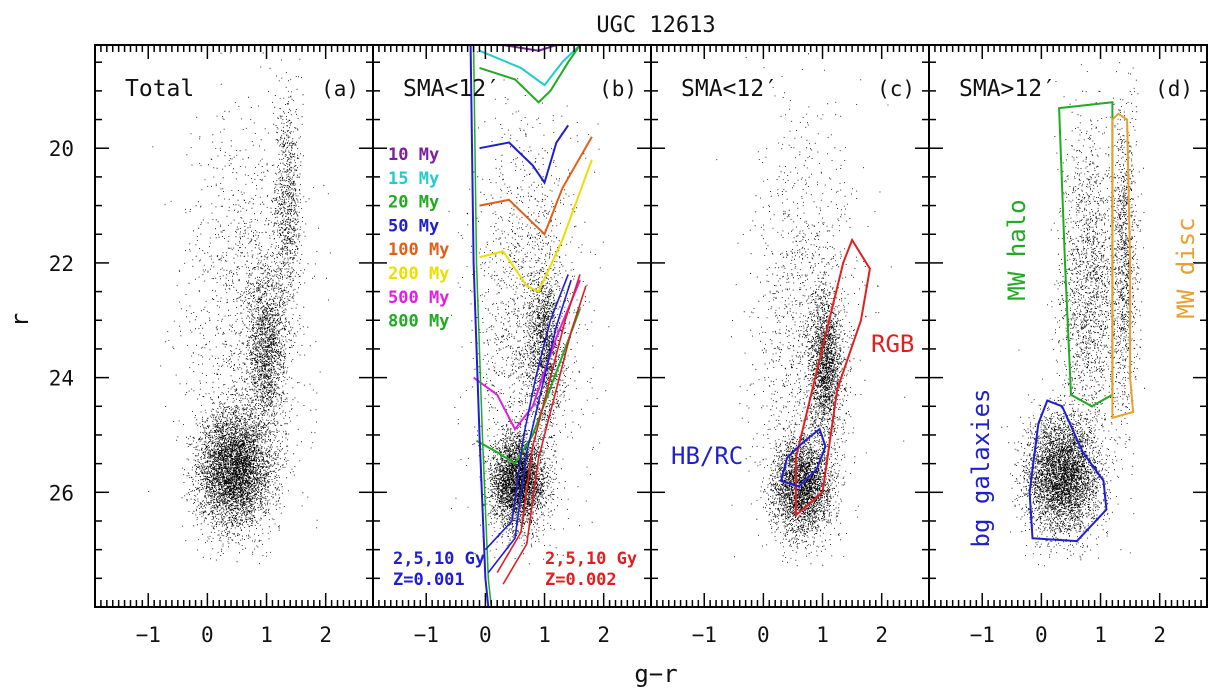 Image resolution: width=1218 pixels, height=691 pixels. I want to click on old-isochrone-label: Z=0.002, so click(581, 580).